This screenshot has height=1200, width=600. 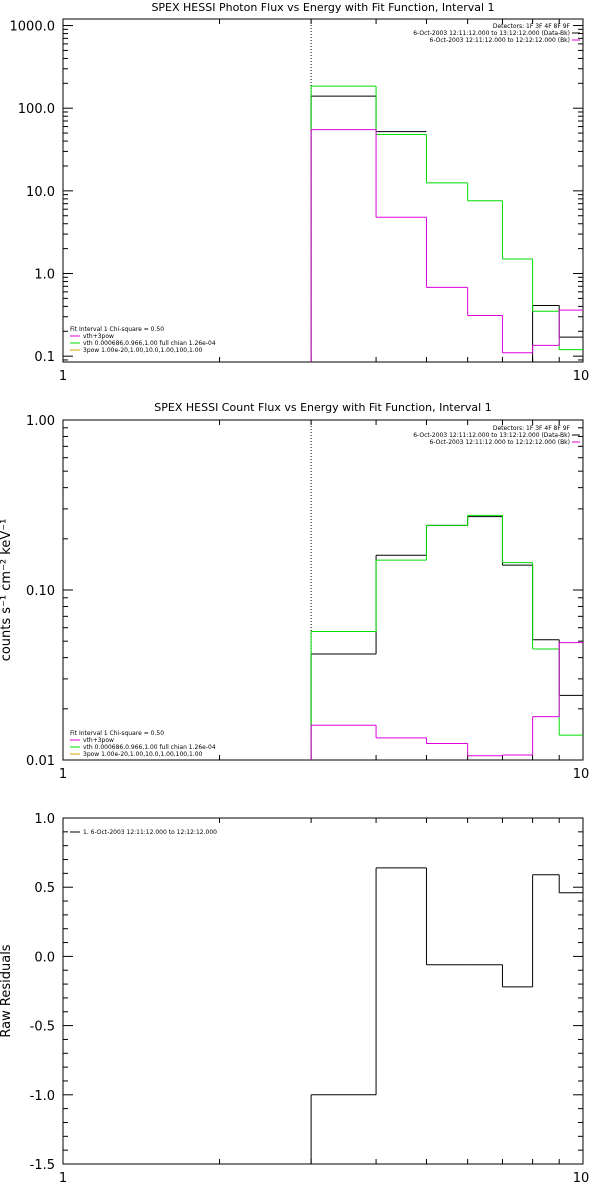 What do you see at coordinates (44, 357) in the screenshot?
I see `y-tick-label: 0.1` at bounding box center [44, 357].